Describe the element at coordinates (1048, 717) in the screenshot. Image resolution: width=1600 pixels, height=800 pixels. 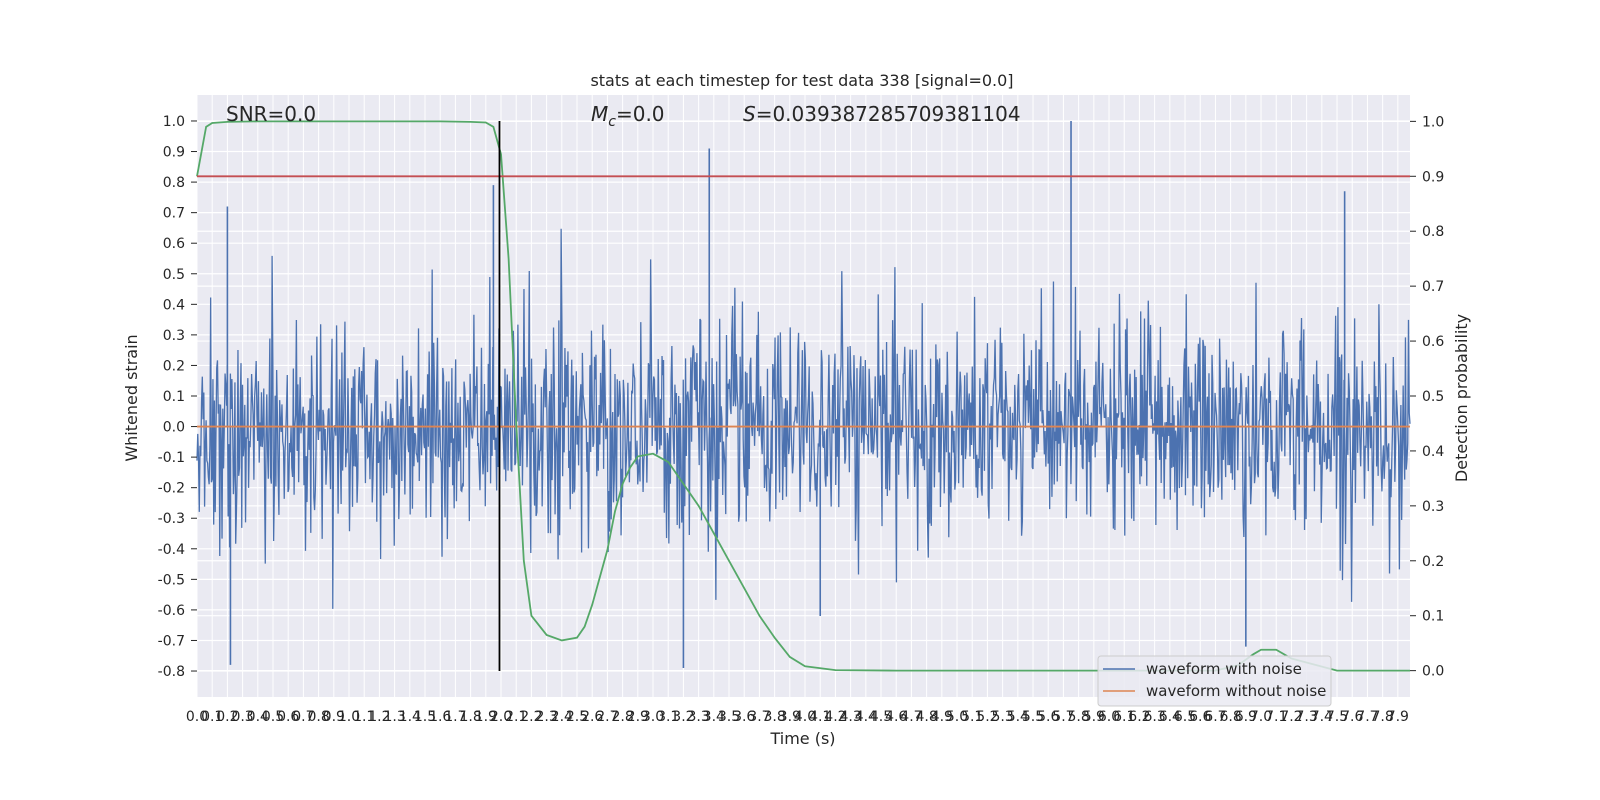
I see `x-tick-label: 5.6` at that location.